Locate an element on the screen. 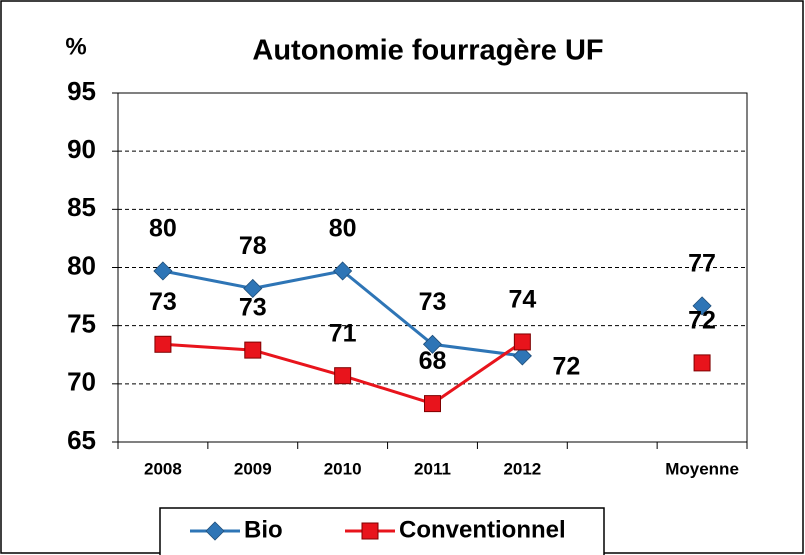  x-tick-label: 2012 is located at coordinates (522, 468).